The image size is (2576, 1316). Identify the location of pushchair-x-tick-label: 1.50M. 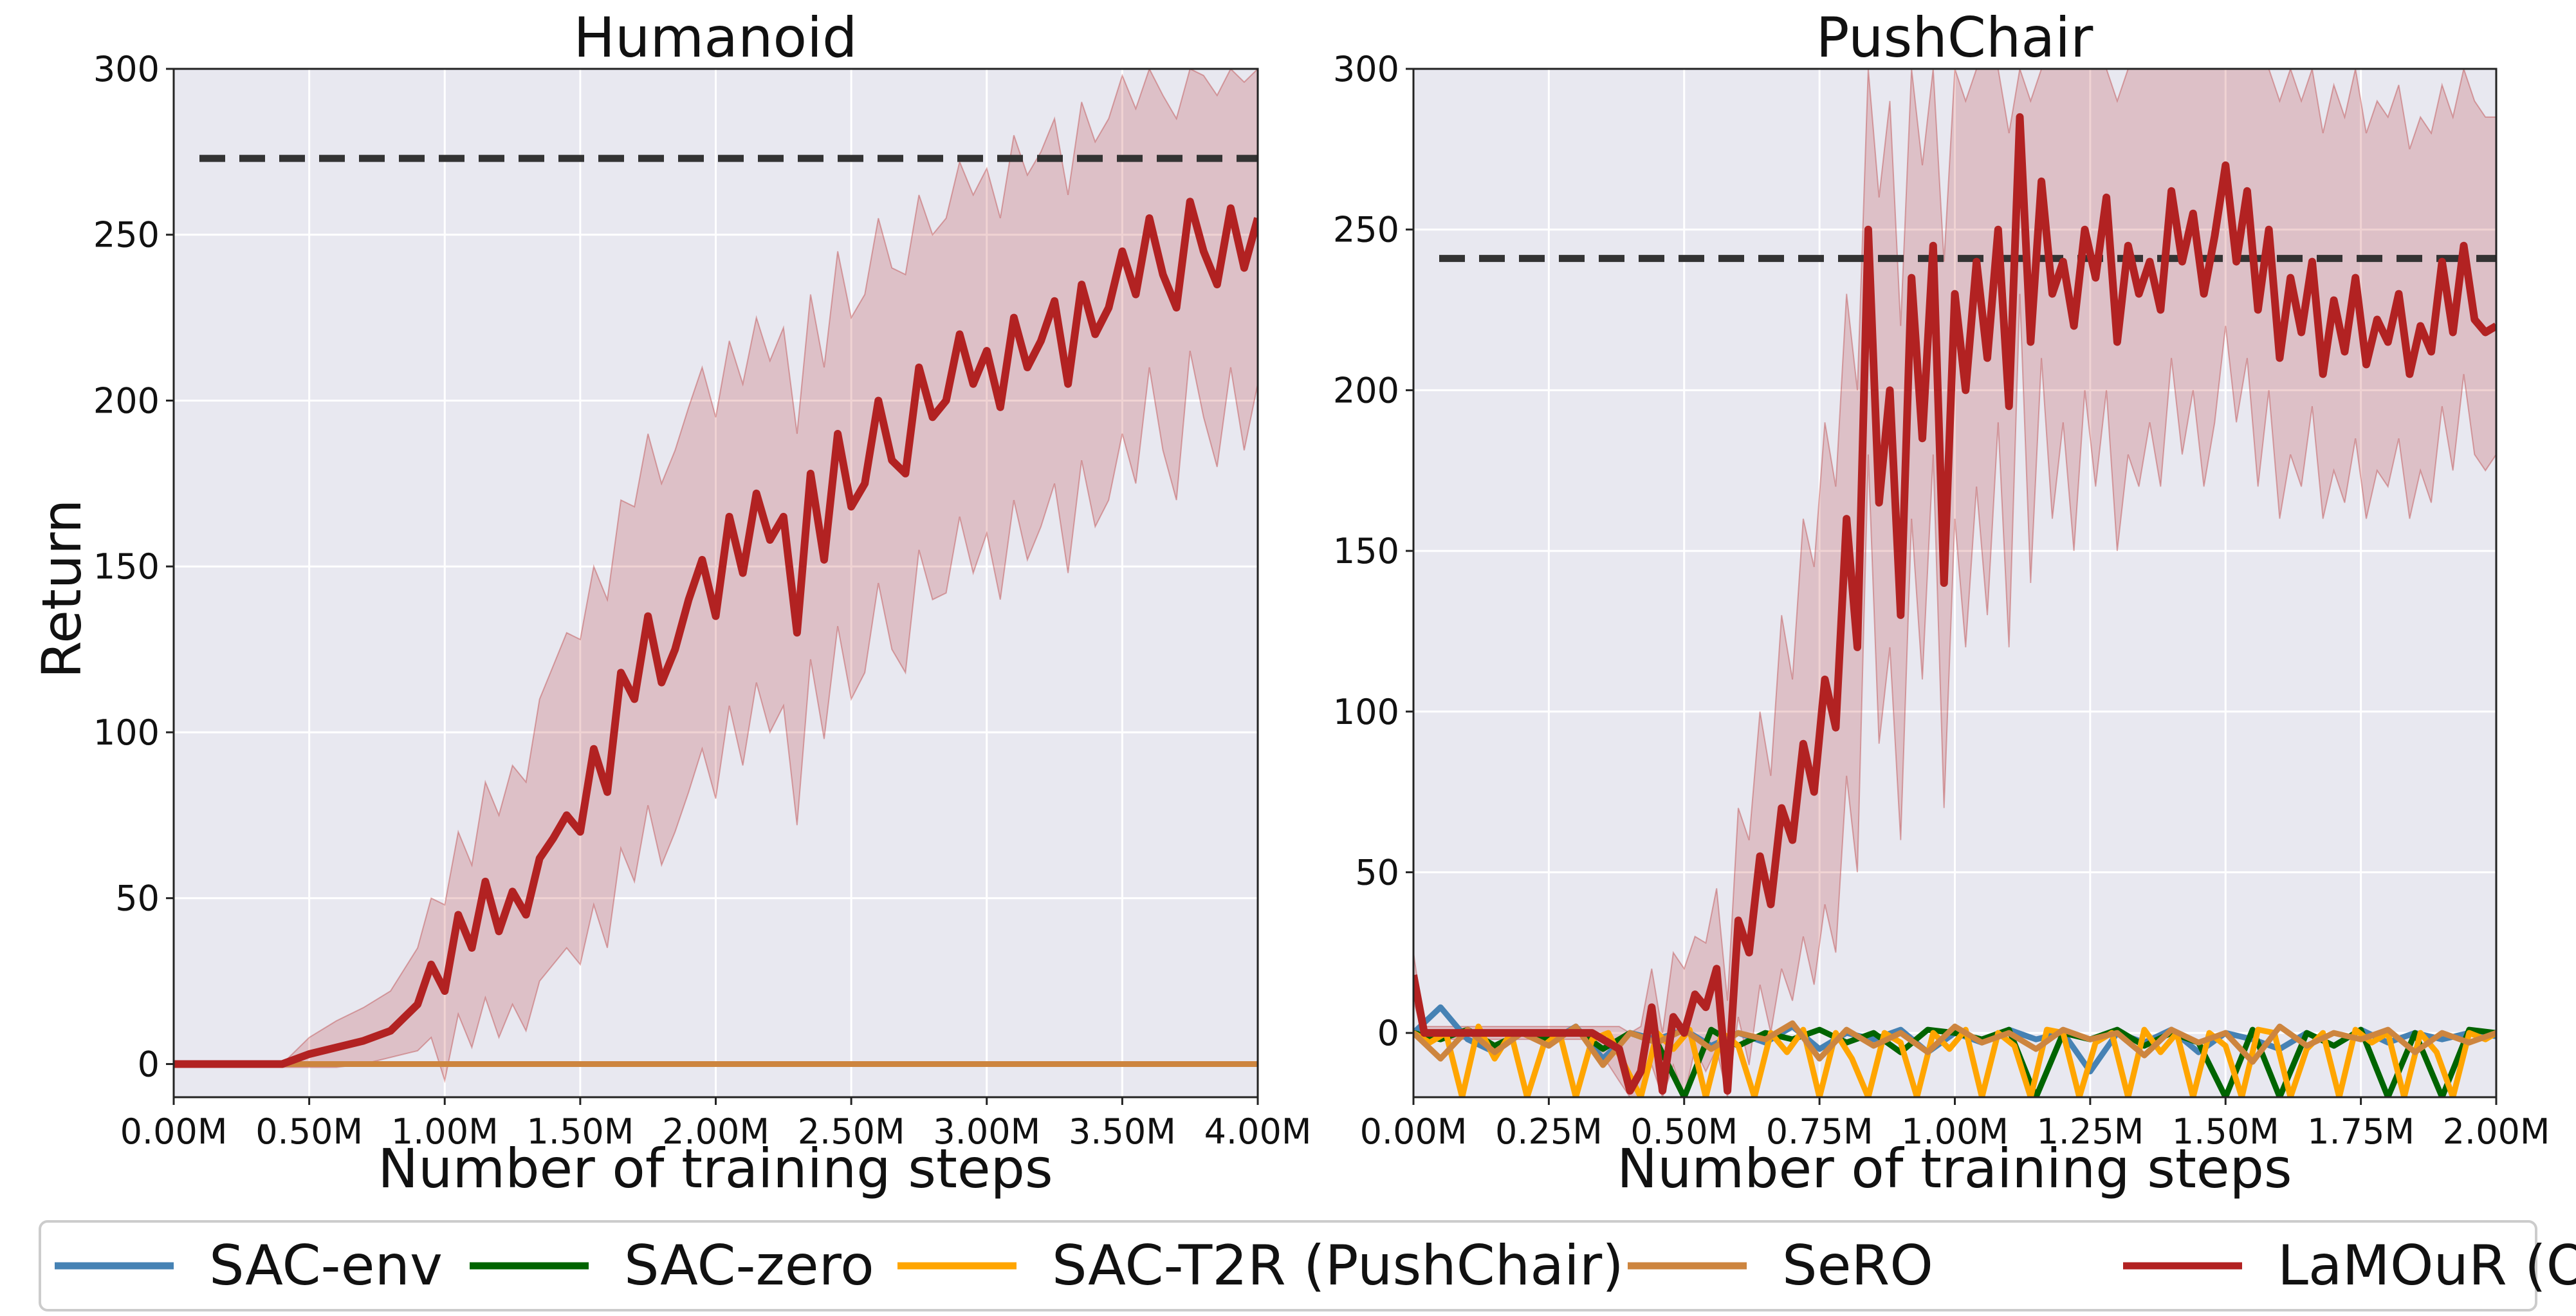
(2225, 1131).